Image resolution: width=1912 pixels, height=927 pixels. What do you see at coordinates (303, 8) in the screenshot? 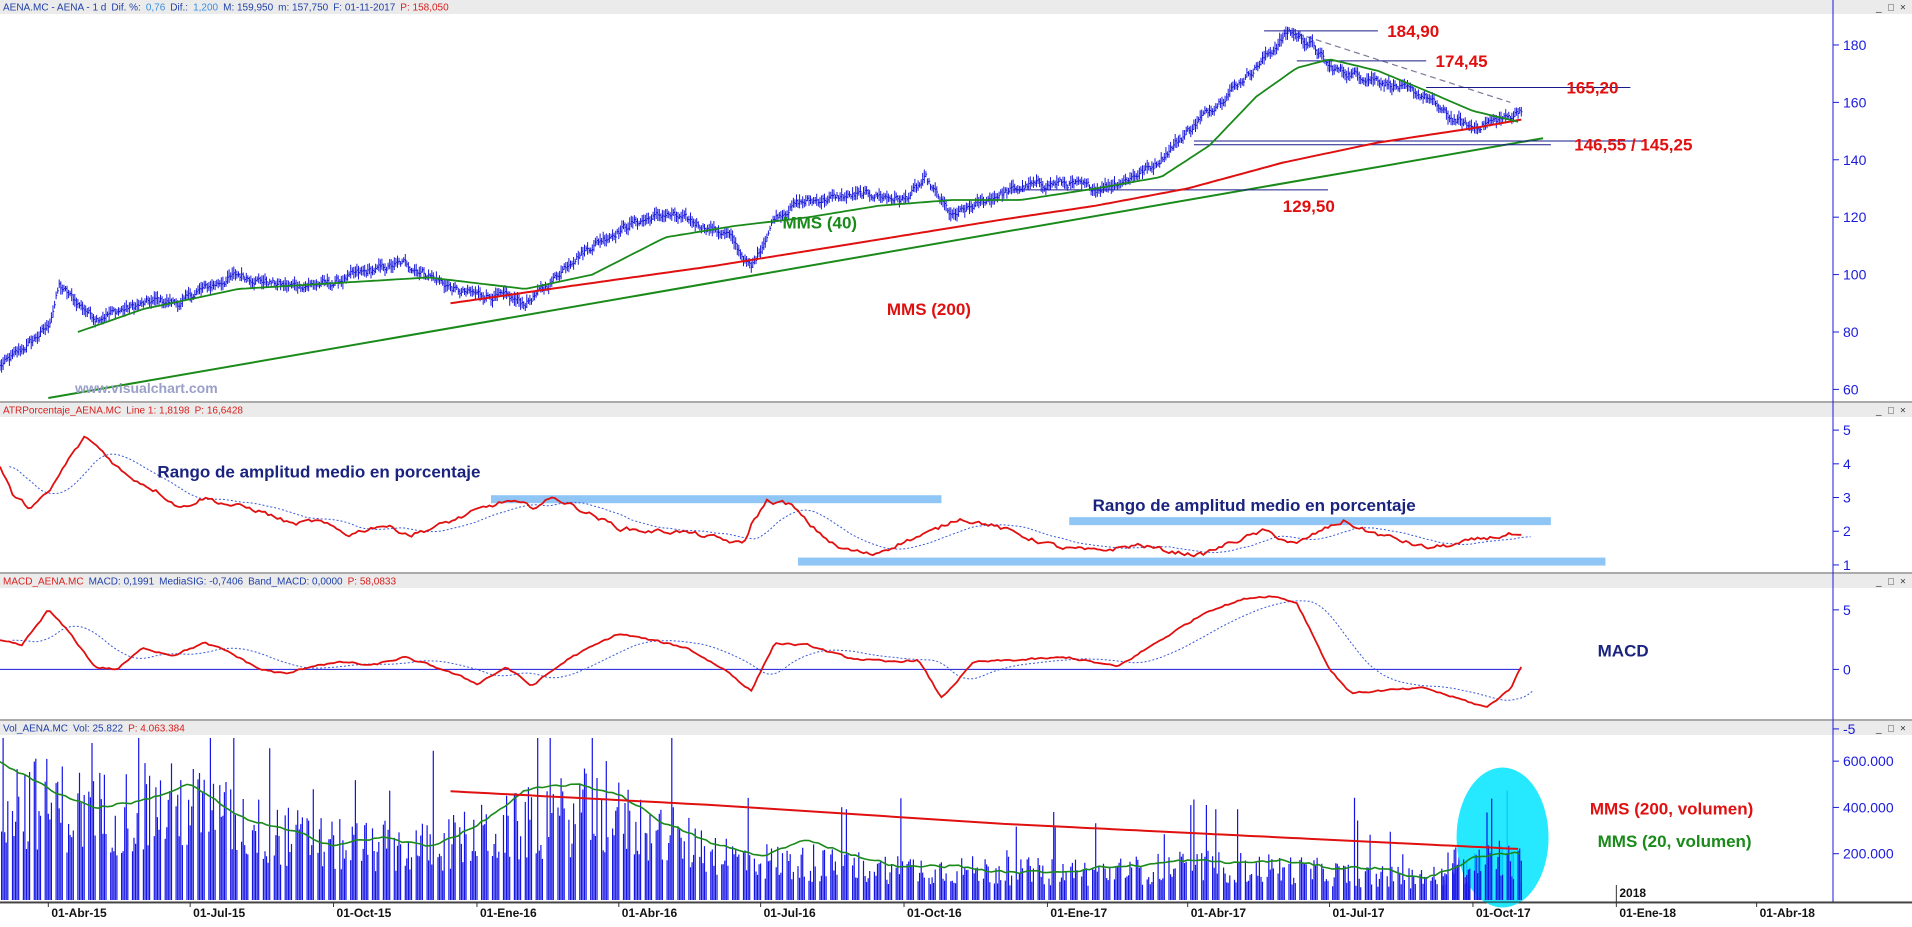
I see `price-header-field: m: 157,750` at bounding box center [303, 8].